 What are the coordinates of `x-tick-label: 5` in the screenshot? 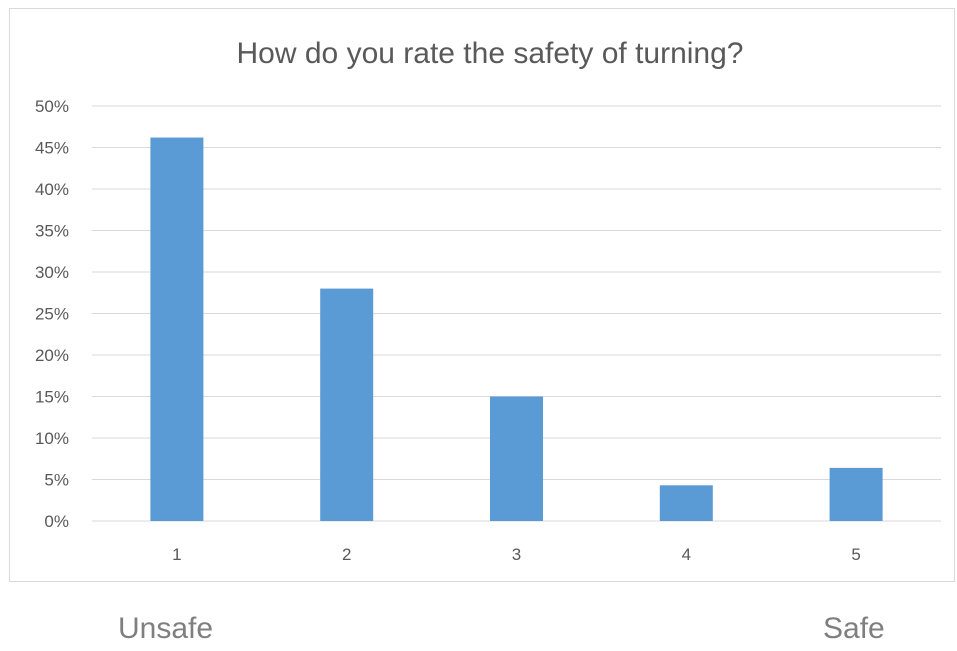 It's located at (855, 554).